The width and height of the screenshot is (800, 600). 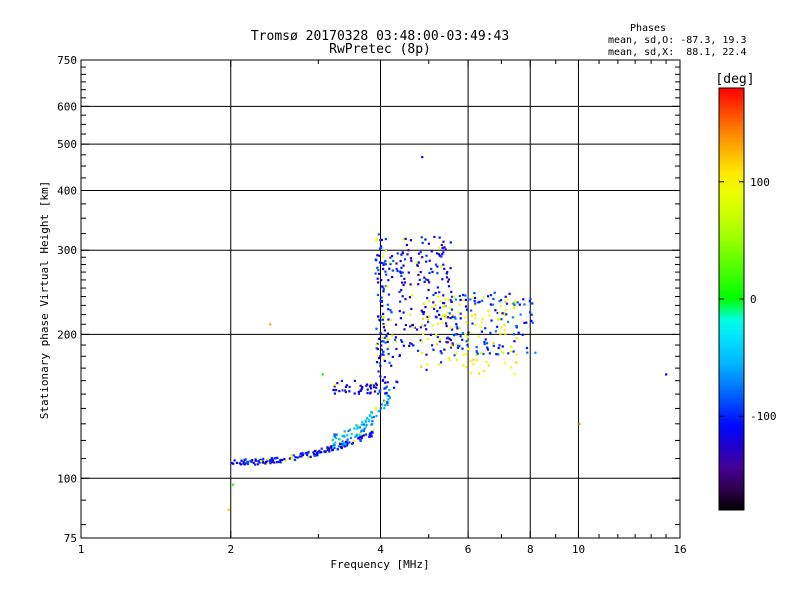 I want to click on phase-header: Phases, so click(x=648, y=28).